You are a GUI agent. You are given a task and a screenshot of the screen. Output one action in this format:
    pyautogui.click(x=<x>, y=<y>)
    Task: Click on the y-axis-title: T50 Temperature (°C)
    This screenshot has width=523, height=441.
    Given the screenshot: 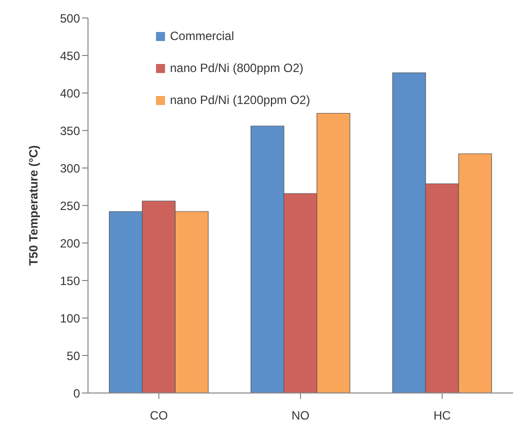 What is the action you would take?
    pyautogui.click(x=33, y=205)
    